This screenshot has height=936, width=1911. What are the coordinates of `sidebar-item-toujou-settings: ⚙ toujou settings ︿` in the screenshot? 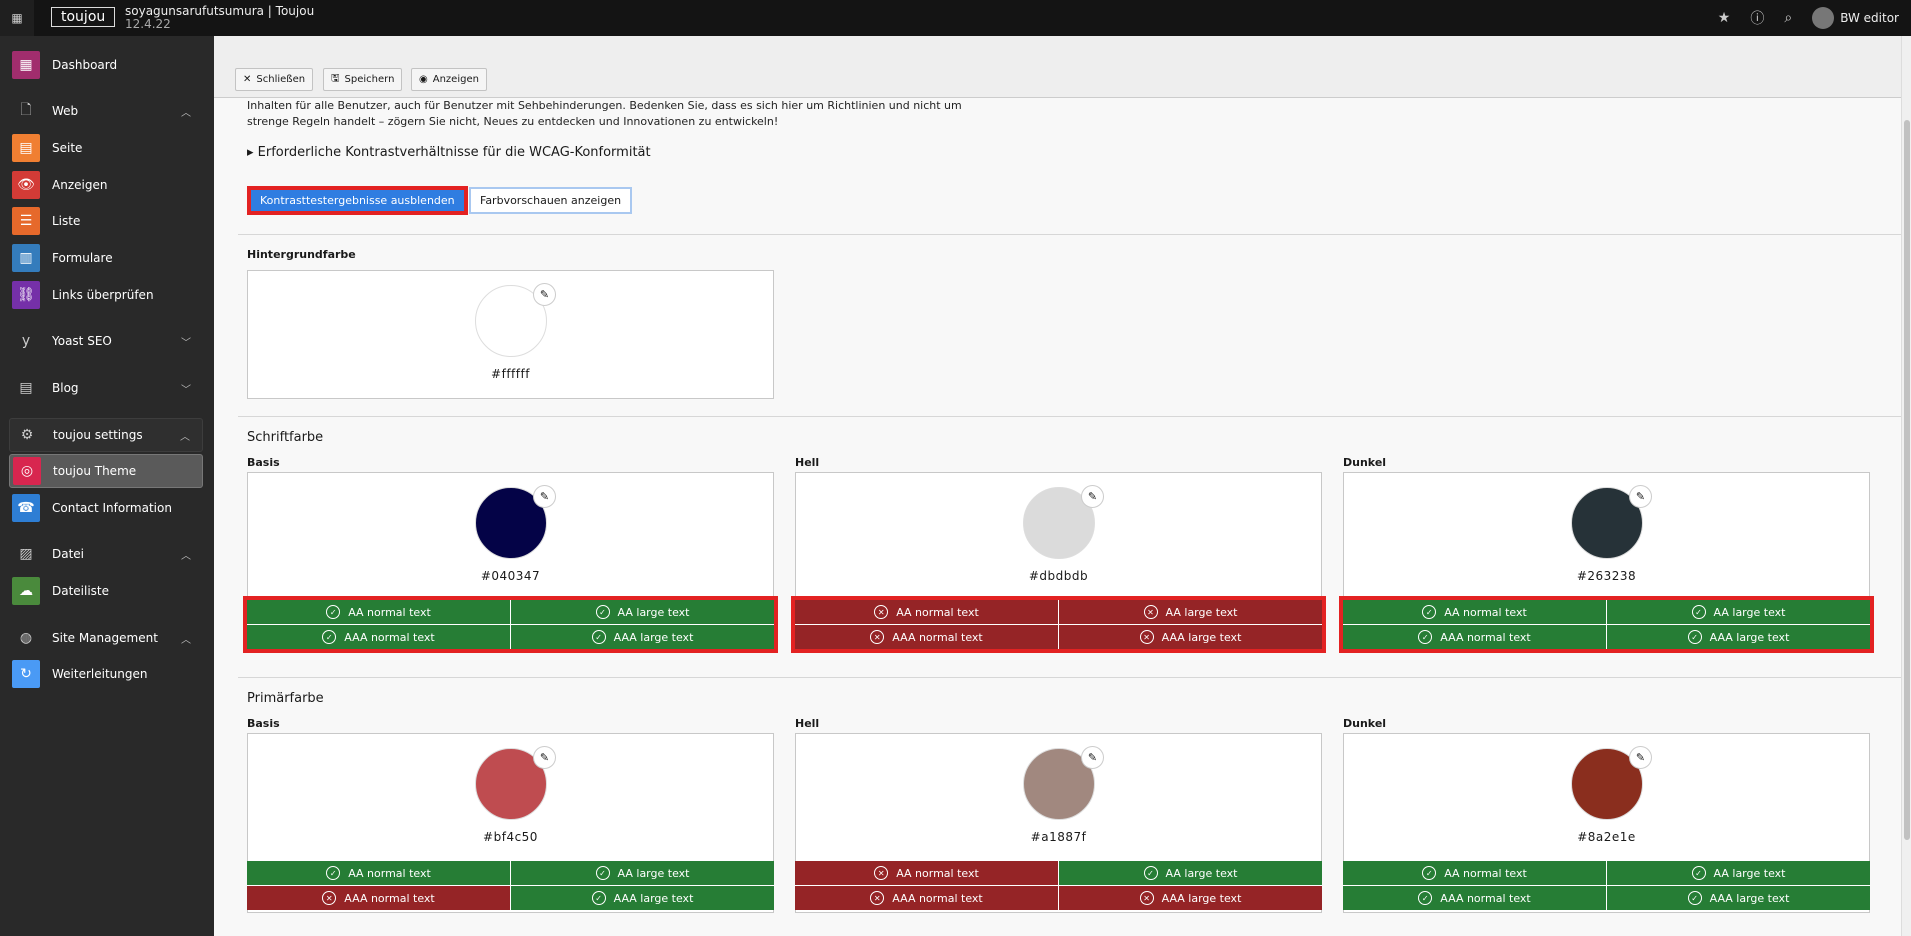 It's located at (106, 435).